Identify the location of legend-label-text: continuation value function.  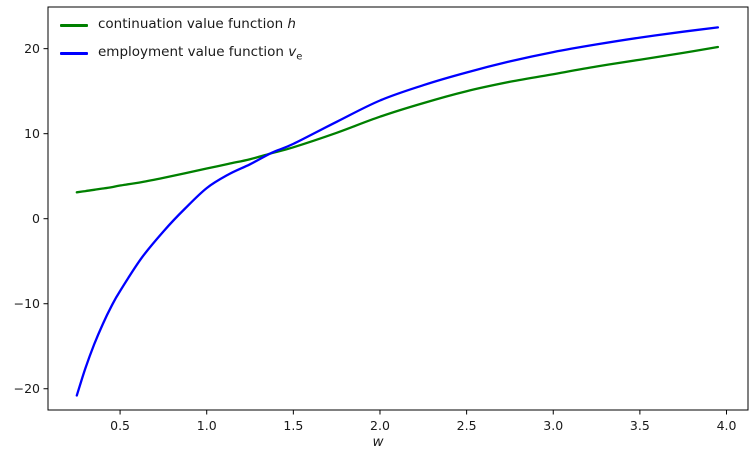
(193, 24).